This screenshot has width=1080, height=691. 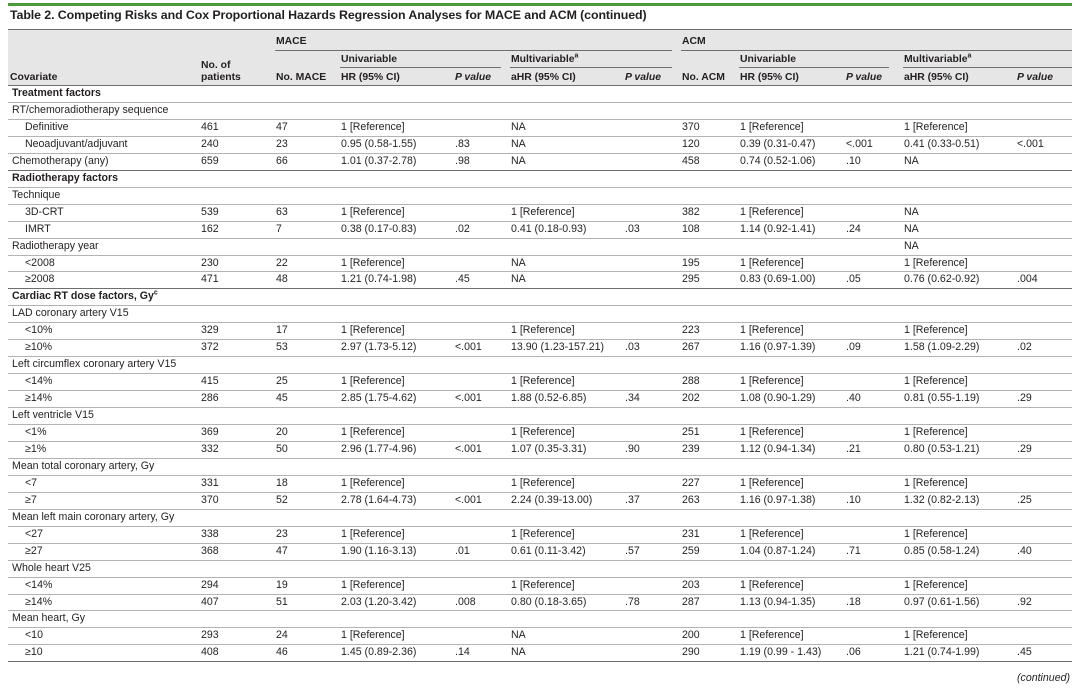 I want to click on acm-multivariable-p: .29, so click(x=1024, y=449).